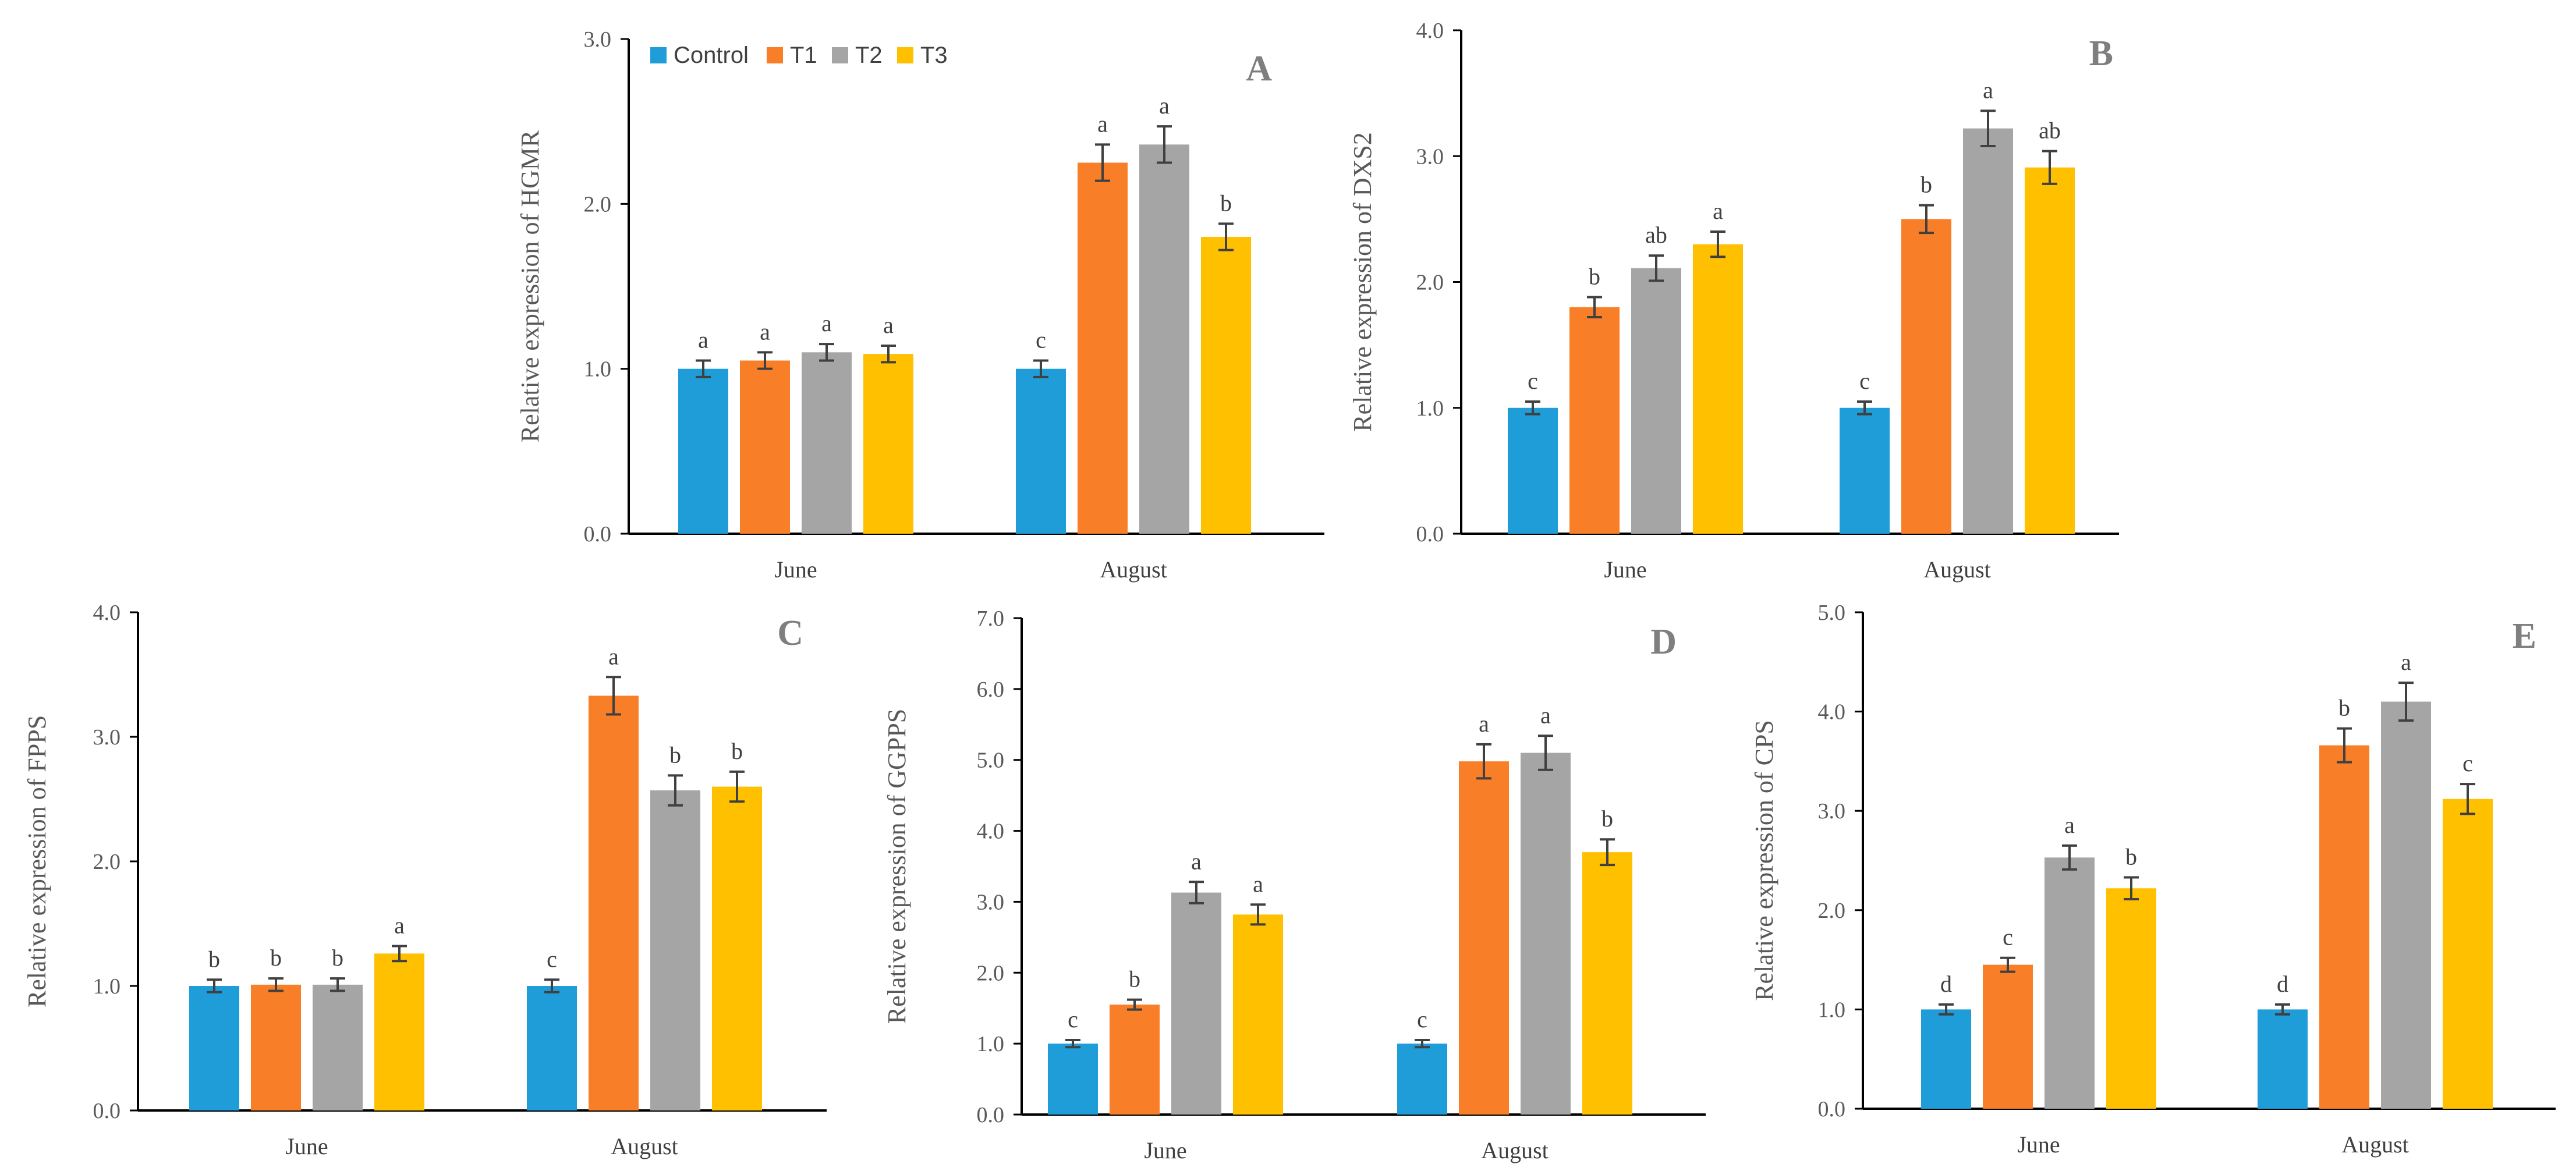 The height and width of the screenshot is (1171, 2576). I want to click on legend-item-t1: T1, so click(792, 55).